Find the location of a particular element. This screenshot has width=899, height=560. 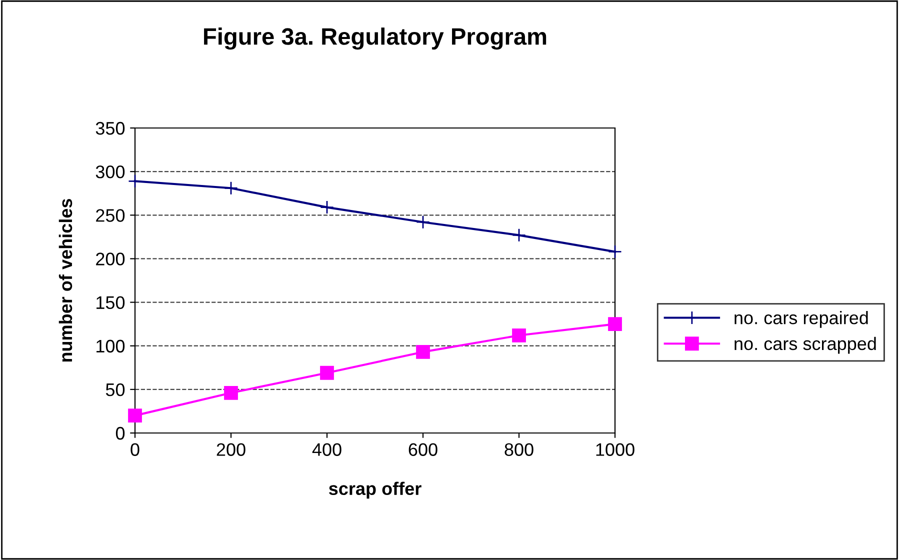

x-axis-title: scrap offer is located at coordinates (375, 490).